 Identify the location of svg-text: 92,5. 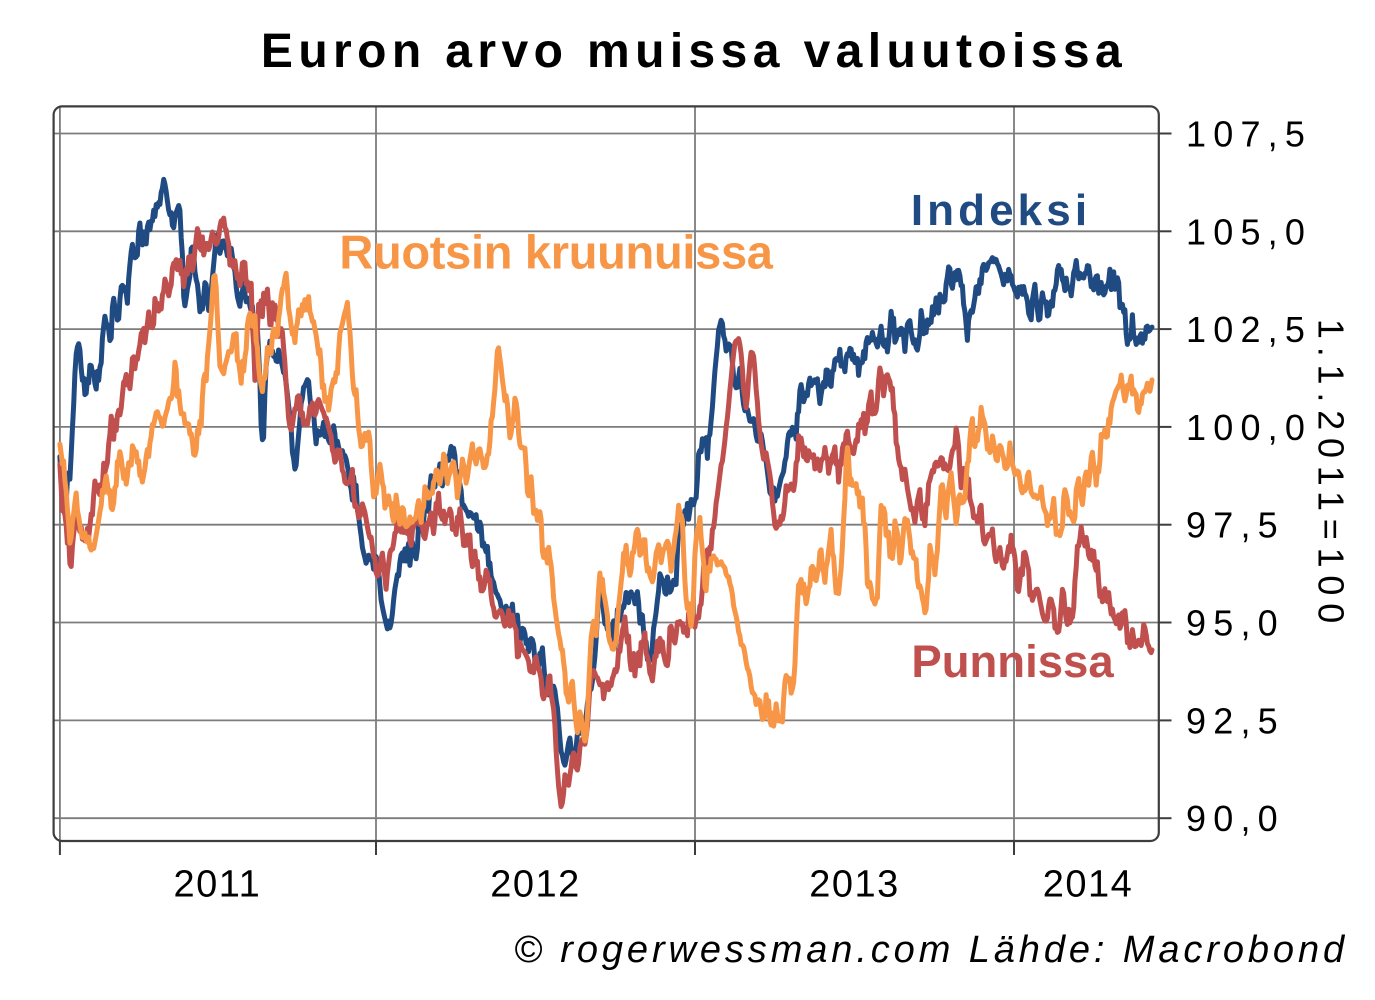
(1235, 720).